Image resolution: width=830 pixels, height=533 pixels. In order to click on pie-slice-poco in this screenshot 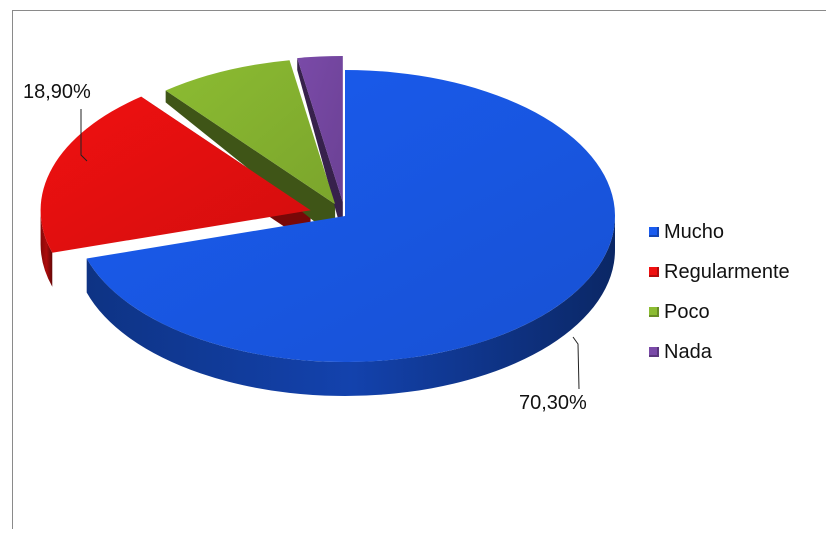, I will do `click(250, 132)`.